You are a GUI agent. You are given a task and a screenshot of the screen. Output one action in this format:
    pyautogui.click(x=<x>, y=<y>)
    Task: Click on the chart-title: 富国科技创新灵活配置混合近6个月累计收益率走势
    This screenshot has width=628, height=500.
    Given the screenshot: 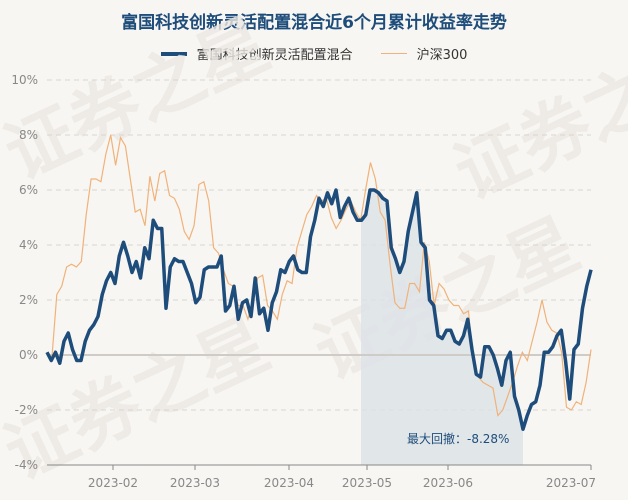 What is the action you would take?
    pyautogui.click(x=314, y=23)
    